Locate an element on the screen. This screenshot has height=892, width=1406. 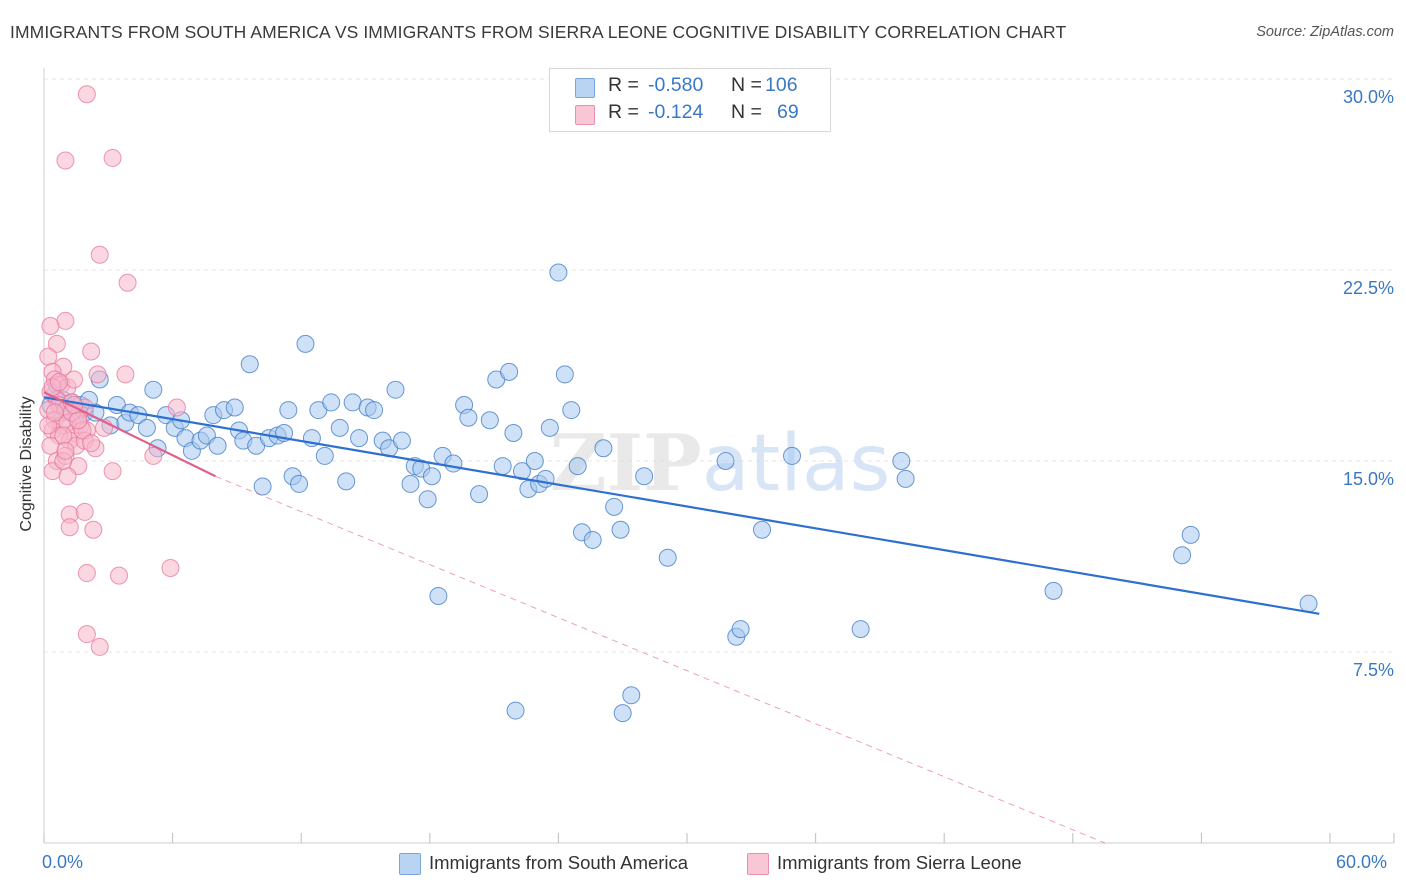
y-tick-label: 7.5% is located at coordinates (1373, 670).